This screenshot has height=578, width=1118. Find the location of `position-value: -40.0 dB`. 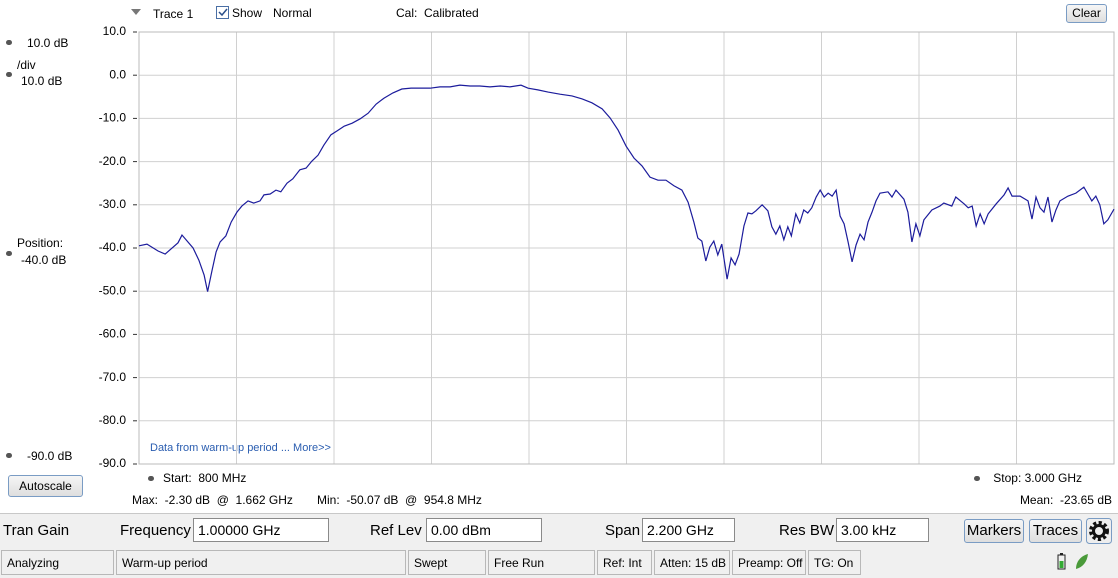

position-value: -40.0 dB is located at coordinates (44, 260).